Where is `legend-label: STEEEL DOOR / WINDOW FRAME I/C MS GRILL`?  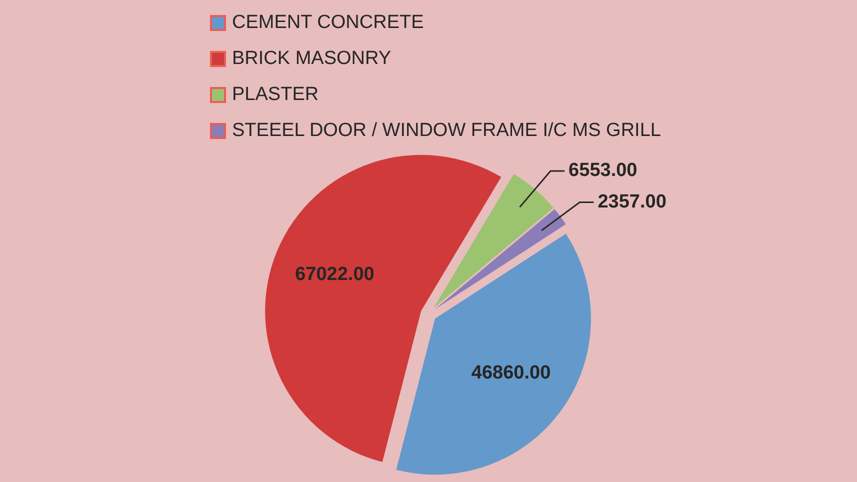 legend-label: STEEEL DOOR / WINDOW FRAME I/C MS GRILL is located at coordinates (446, 131).